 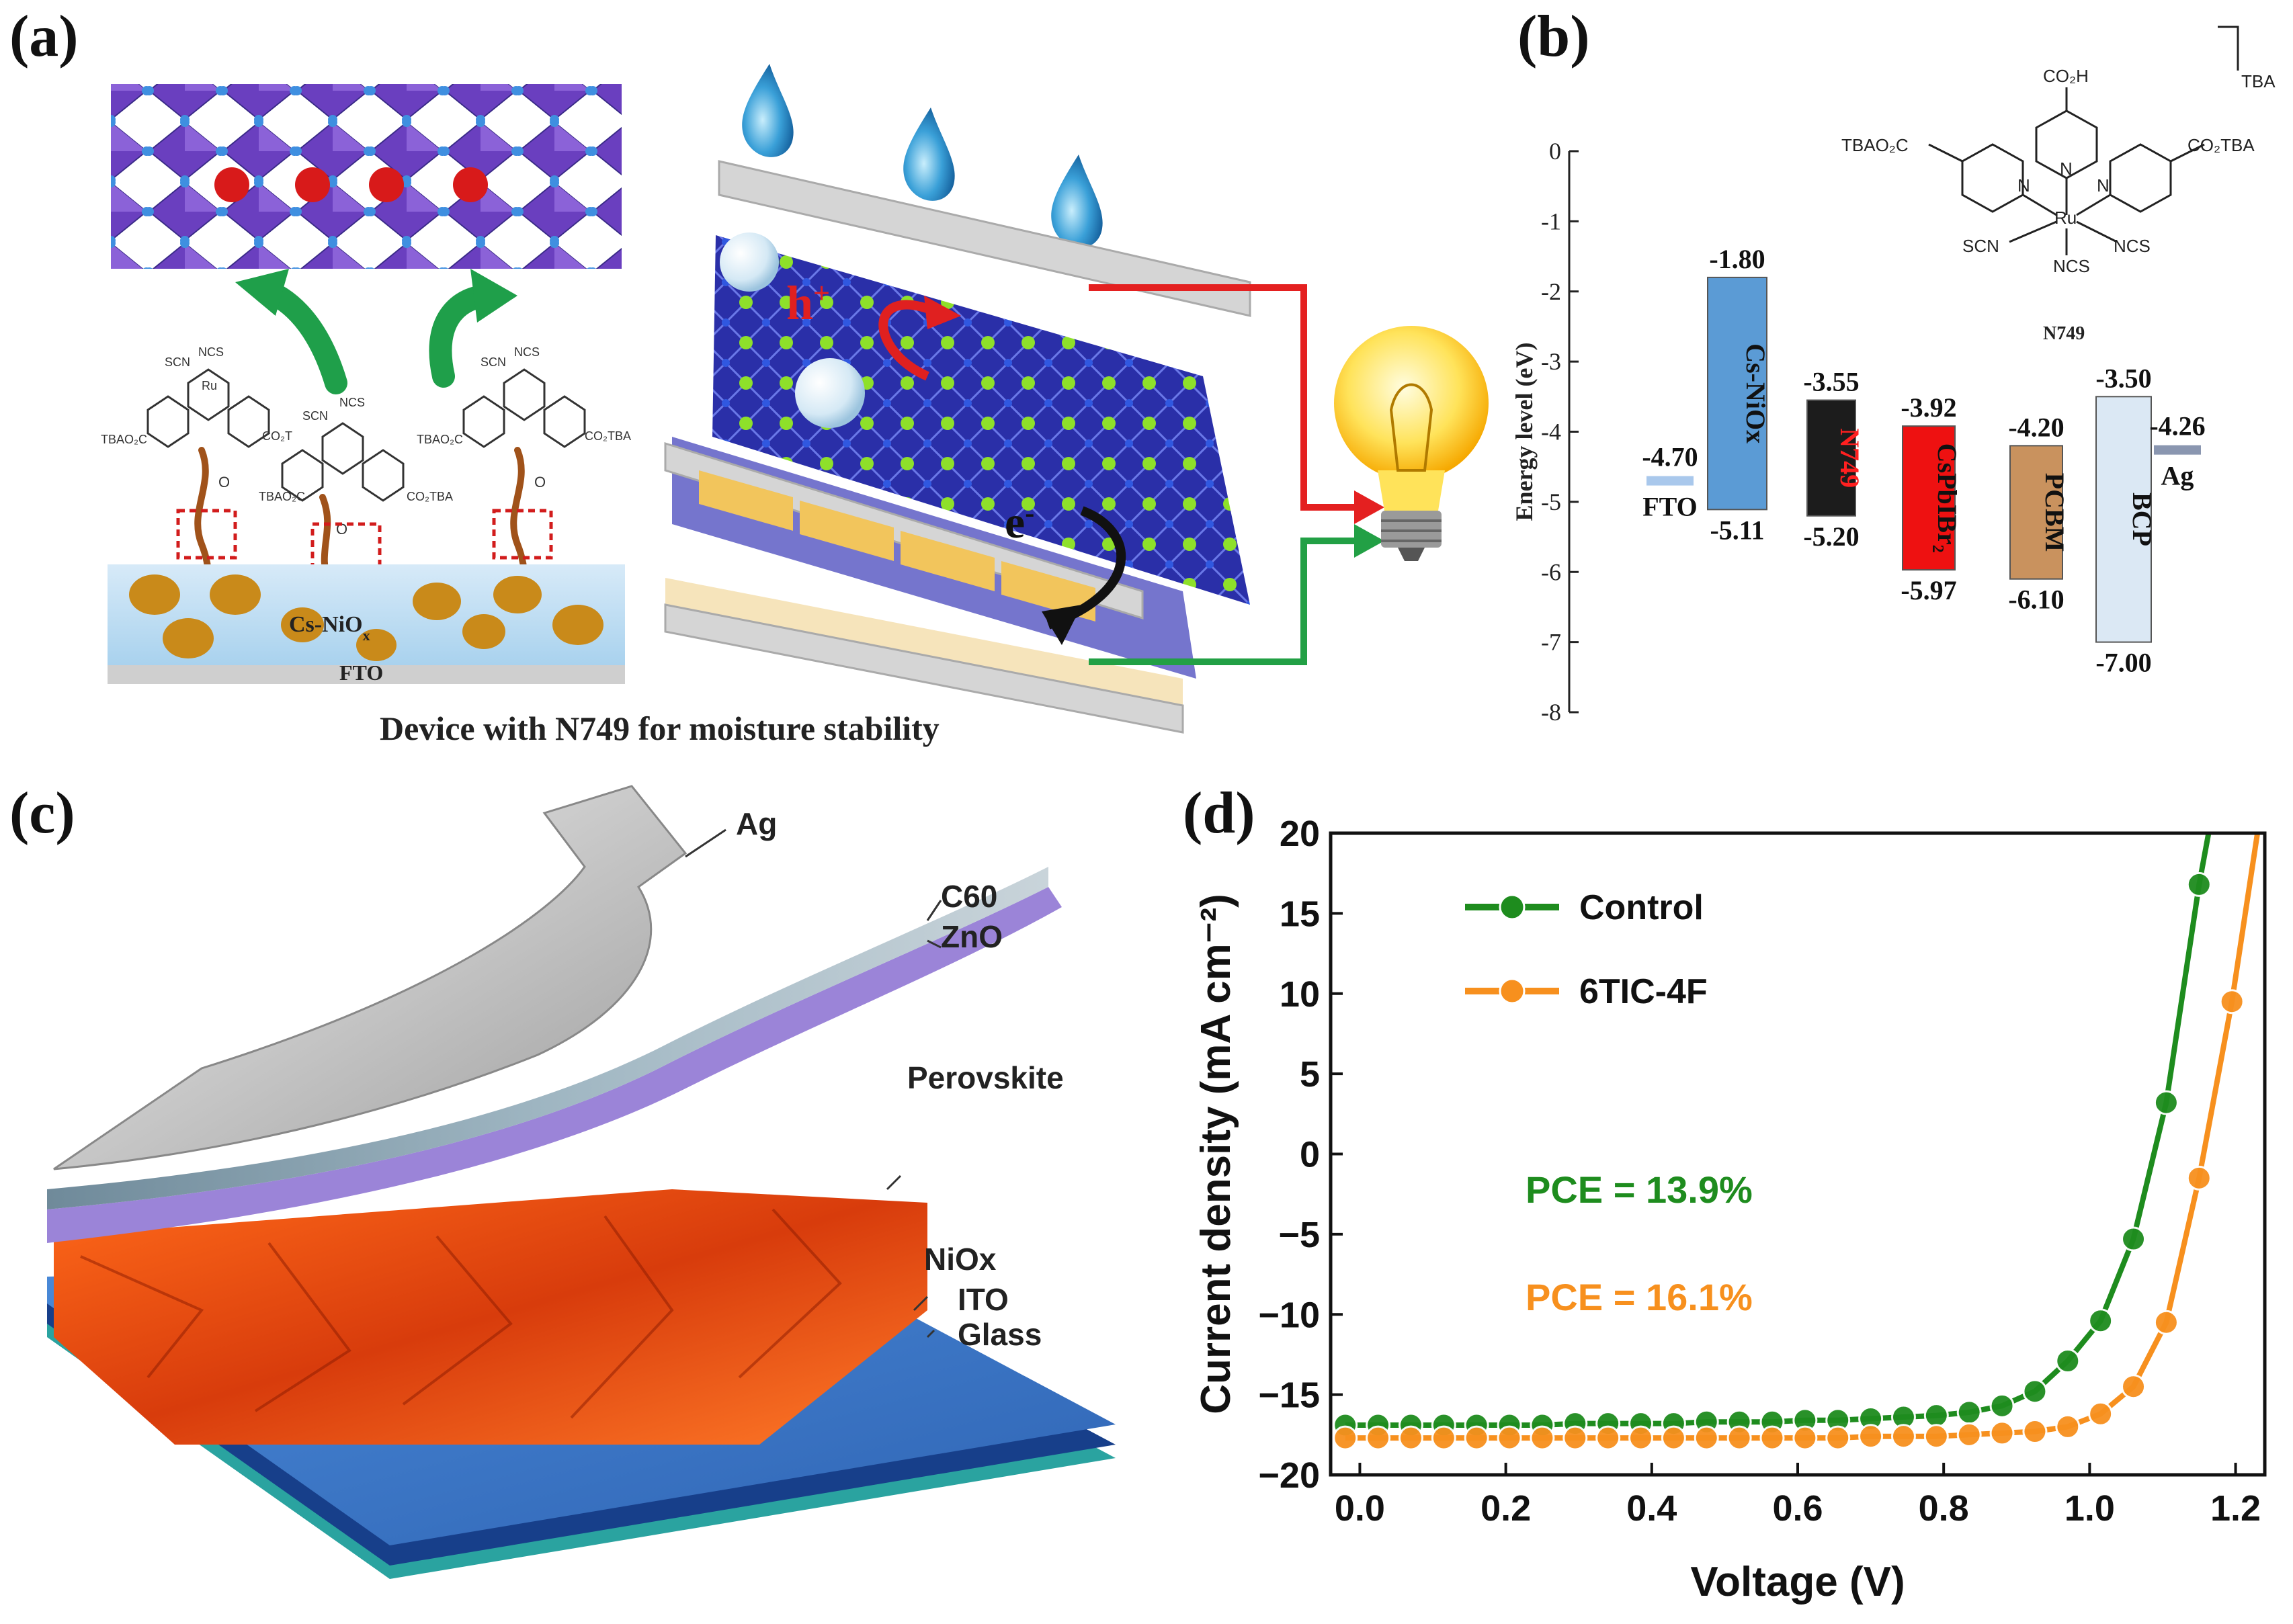 What do you see at coordinates (1797, 1508) in the screenshot?
I see `x-tick-label: 0.6` at bounding box center [1797, 1508].